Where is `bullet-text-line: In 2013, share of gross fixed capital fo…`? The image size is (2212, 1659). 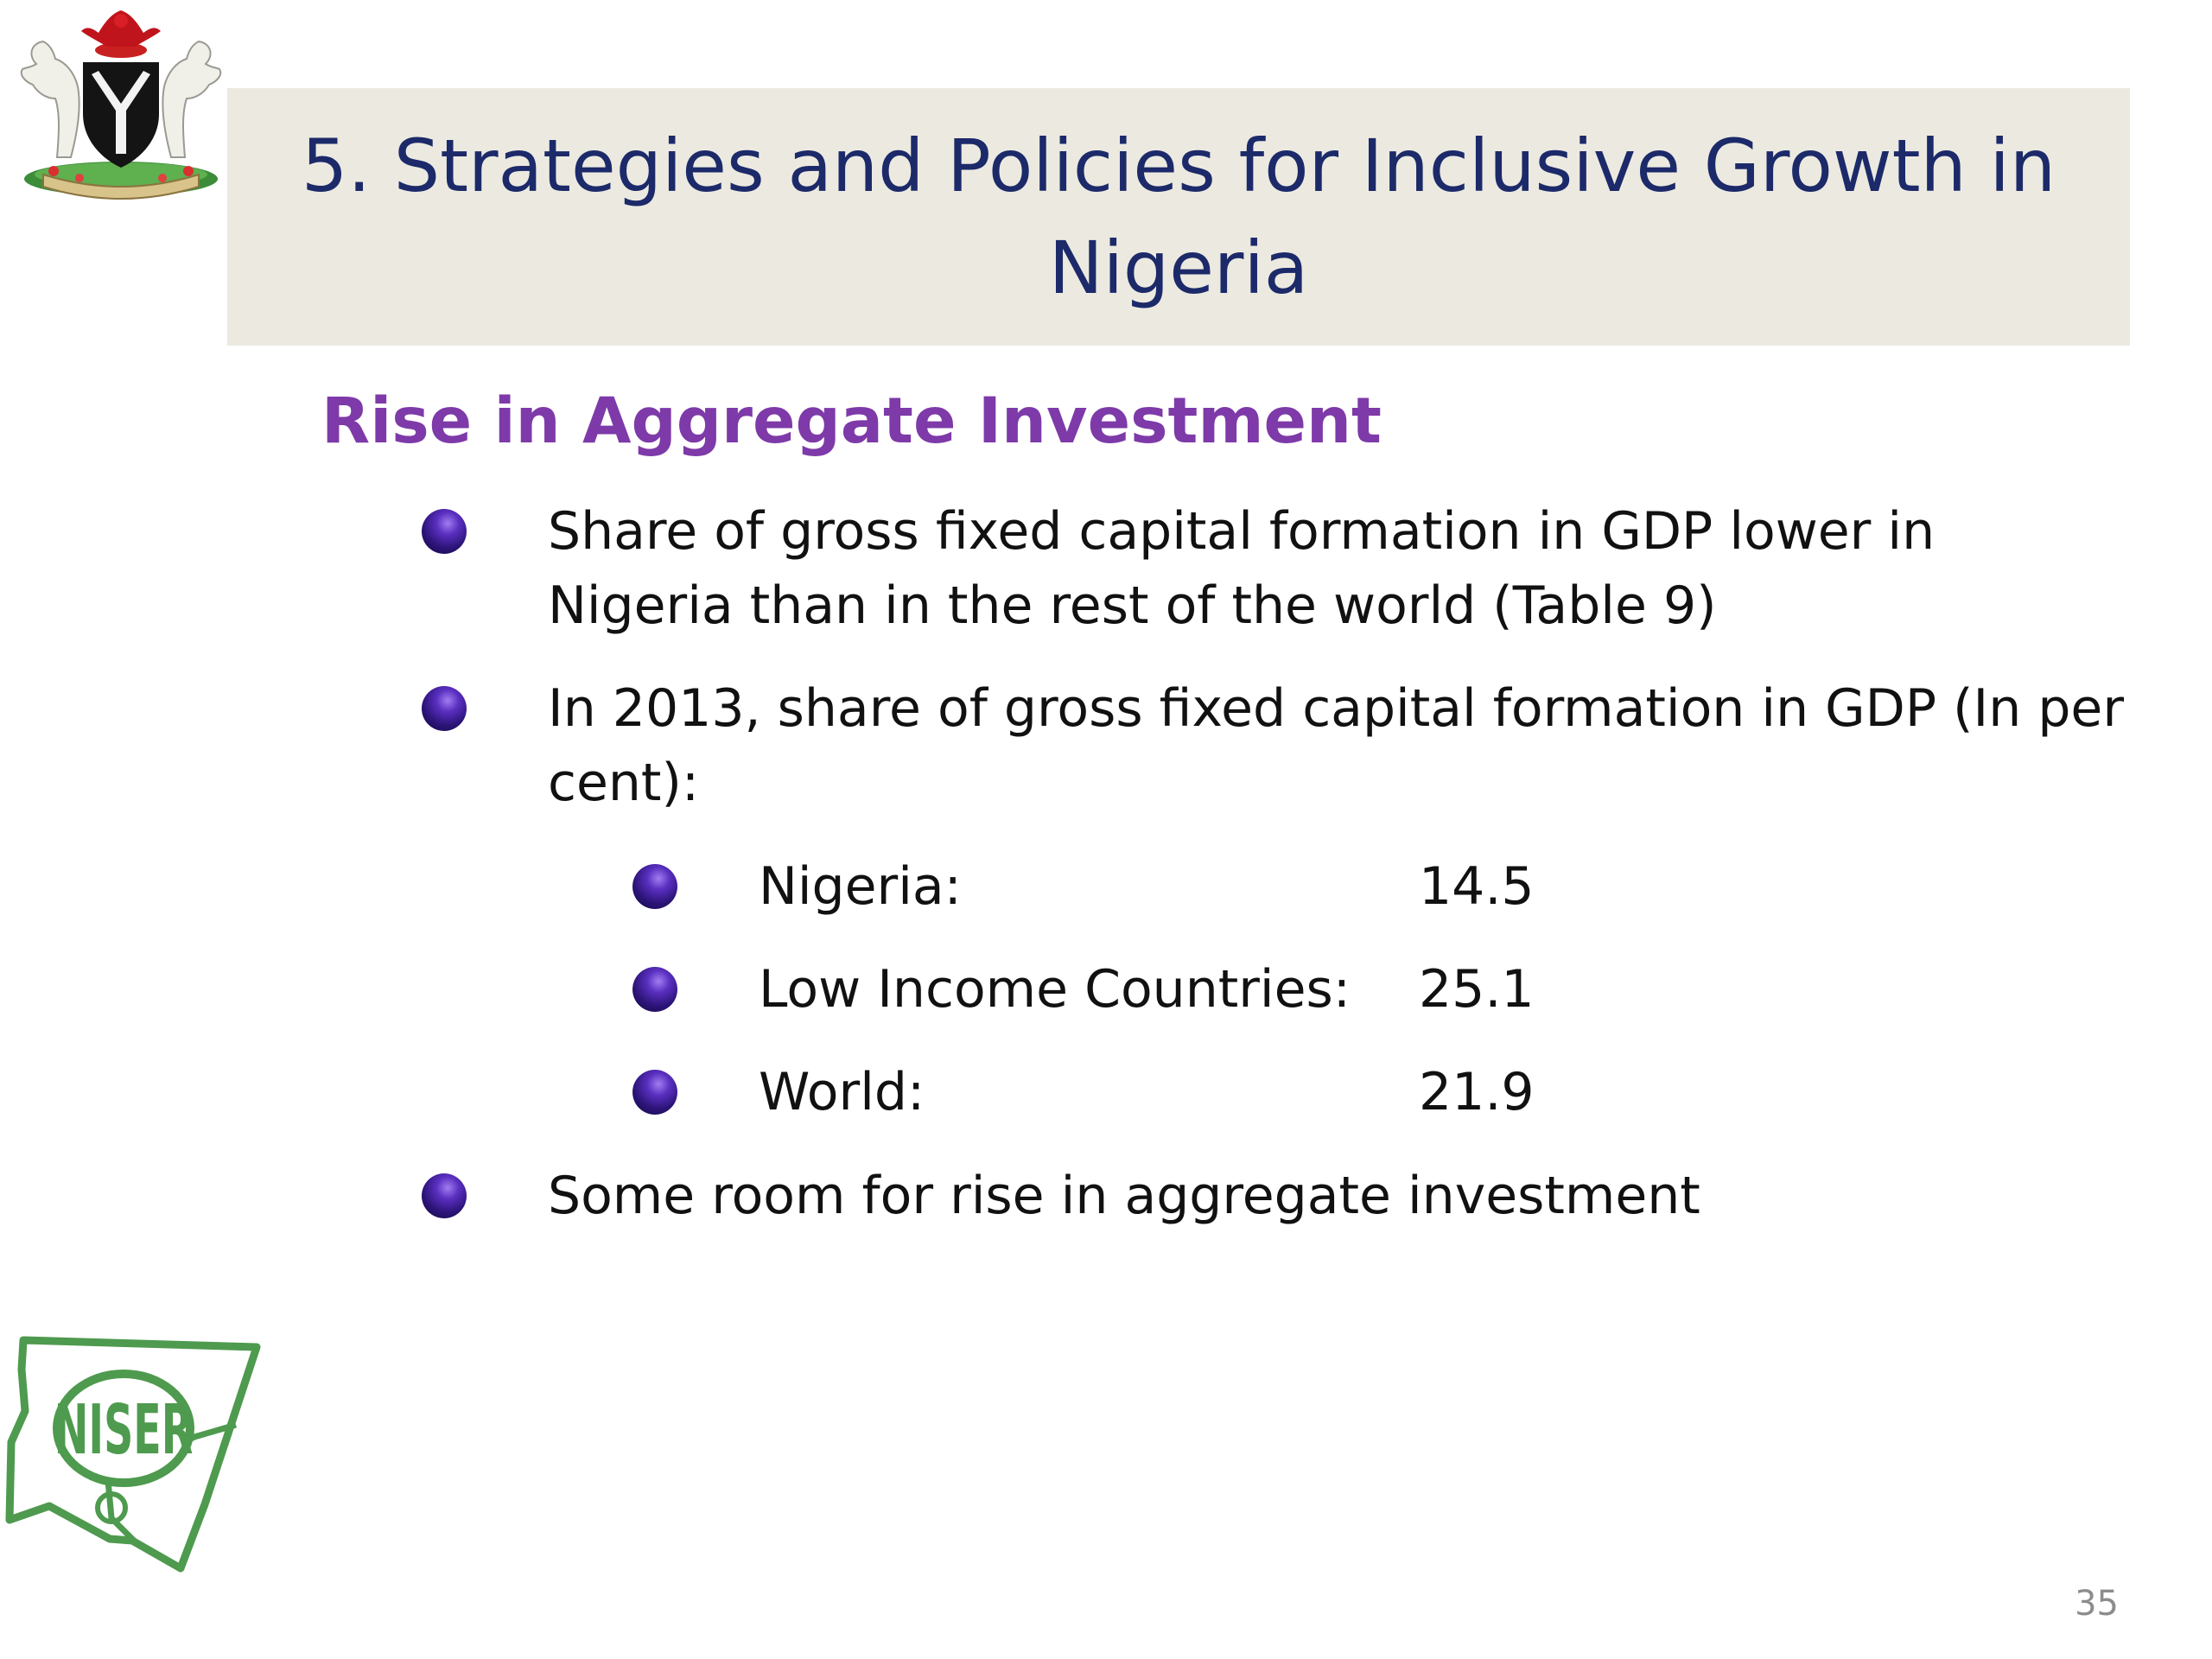 bullet-text-line: In 2013, share of gross fixed capital fo… is located at coordinates (1336, 708).